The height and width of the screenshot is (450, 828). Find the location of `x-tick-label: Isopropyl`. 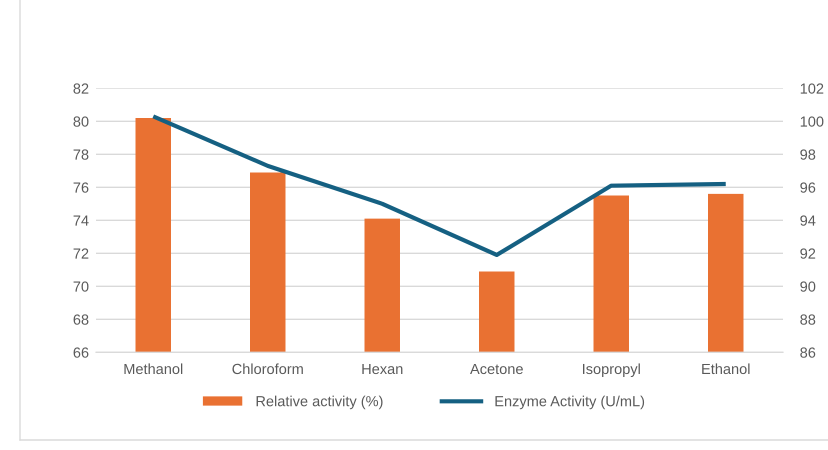

x-tick-label: Isopropyl is located at coordinates (611, 370).